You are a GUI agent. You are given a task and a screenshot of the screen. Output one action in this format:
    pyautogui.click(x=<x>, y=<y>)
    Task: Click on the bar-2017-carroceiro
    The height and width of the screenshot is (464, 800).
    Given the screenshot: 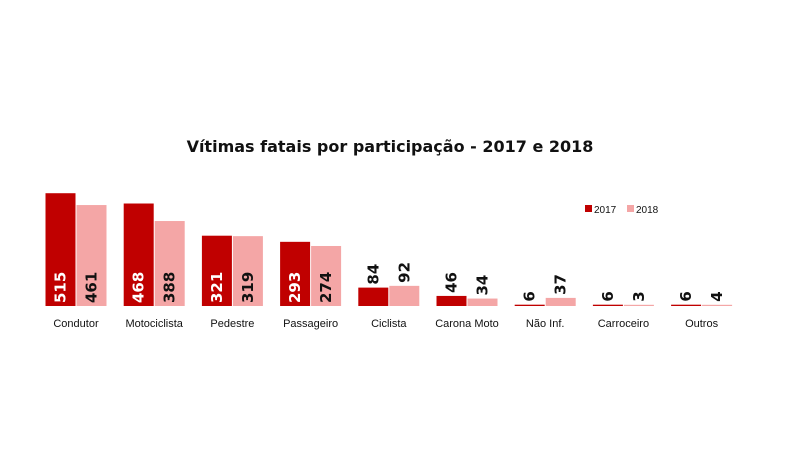 What is the action you would take?
    pyautogui.click(x=607, y=305)
    